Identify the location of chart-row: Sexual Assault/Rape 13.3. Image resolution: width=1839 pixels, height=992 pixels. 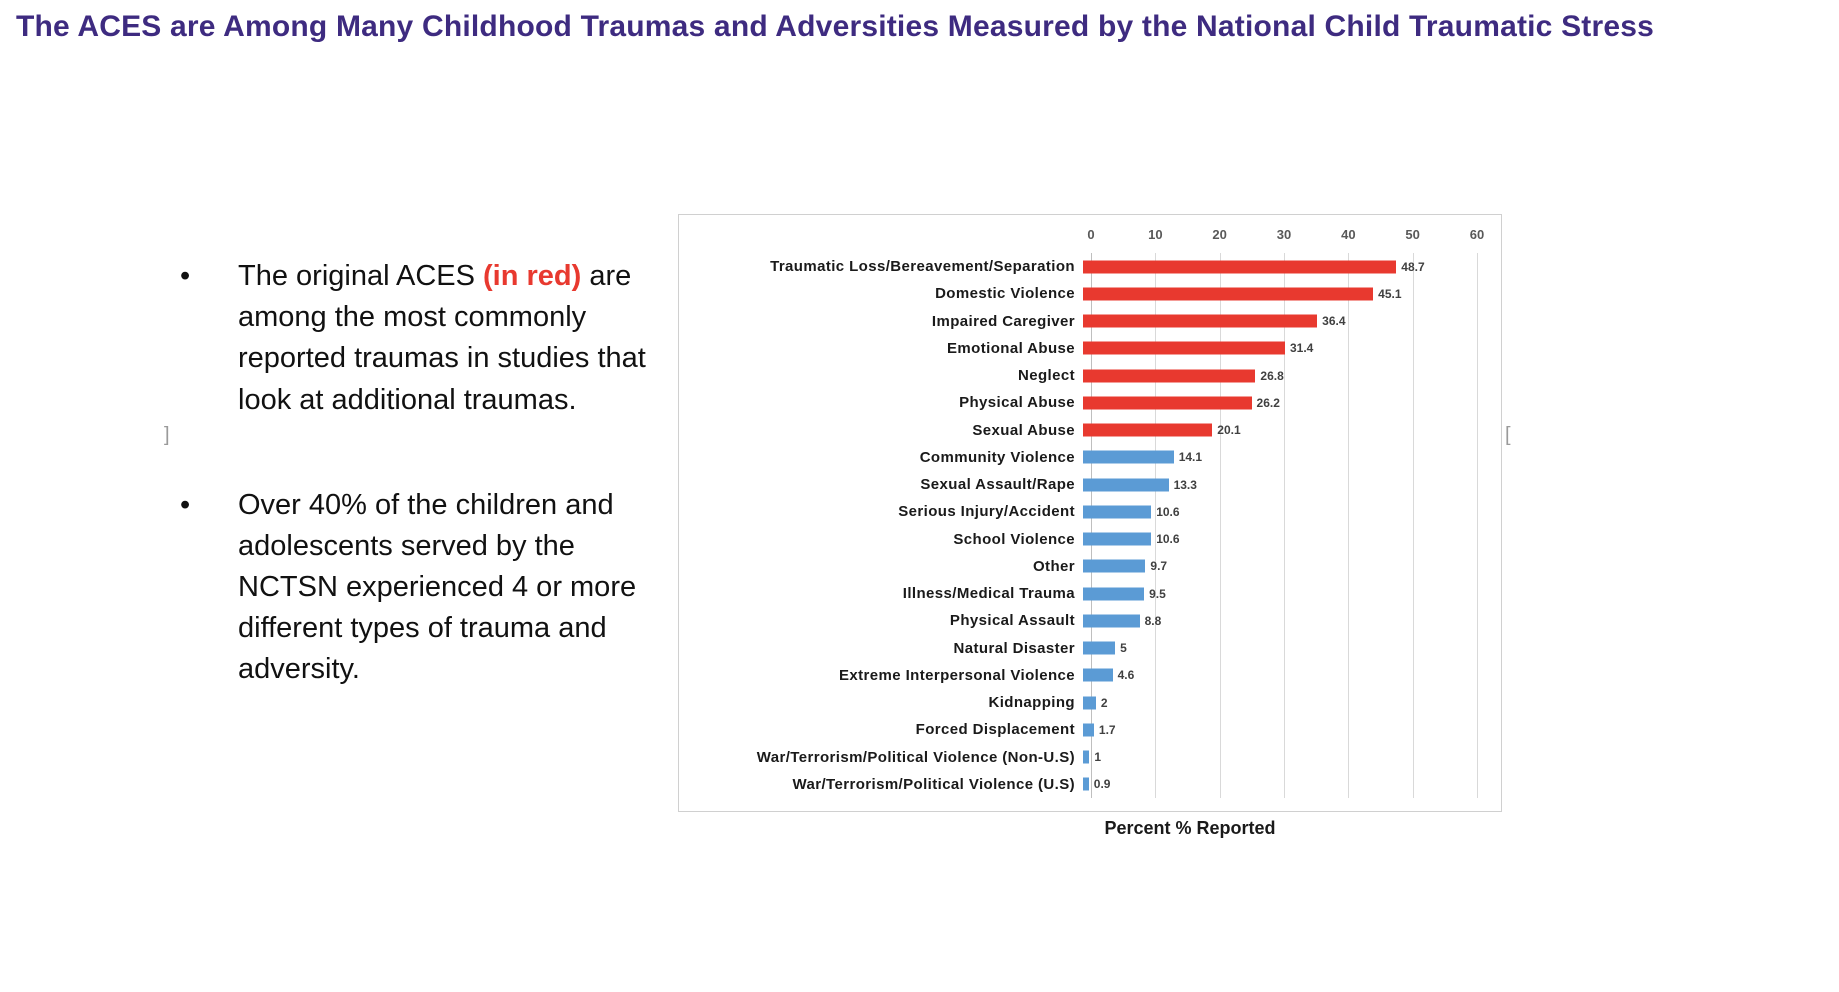
(1091, 484).